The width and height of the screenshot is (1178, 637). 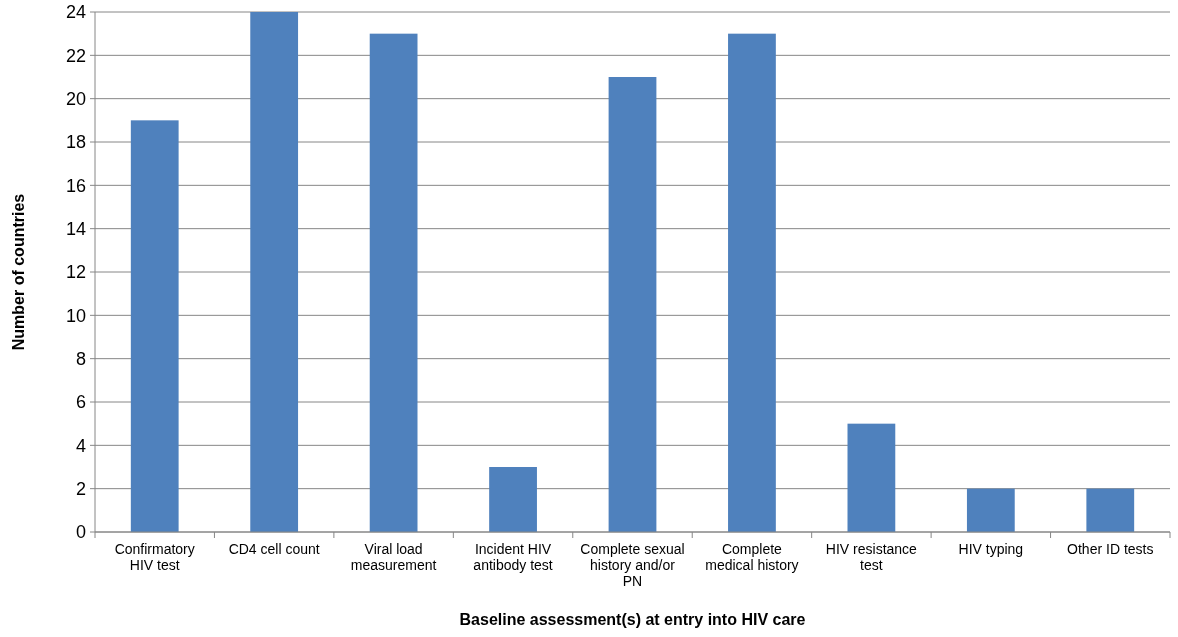 What do you see at coordinates (991, 549) in the screenshot?
I see `x-tick-label: HIV typing` at bounding box center [991, 549].